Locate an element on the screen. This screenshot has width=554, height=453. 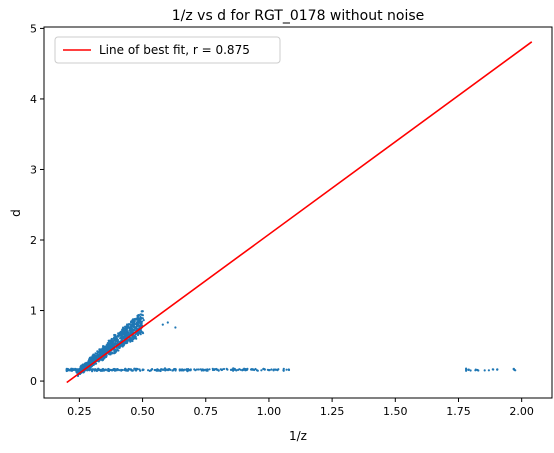
x-tick-label: 2.00 is located at coordinates (521, 411).